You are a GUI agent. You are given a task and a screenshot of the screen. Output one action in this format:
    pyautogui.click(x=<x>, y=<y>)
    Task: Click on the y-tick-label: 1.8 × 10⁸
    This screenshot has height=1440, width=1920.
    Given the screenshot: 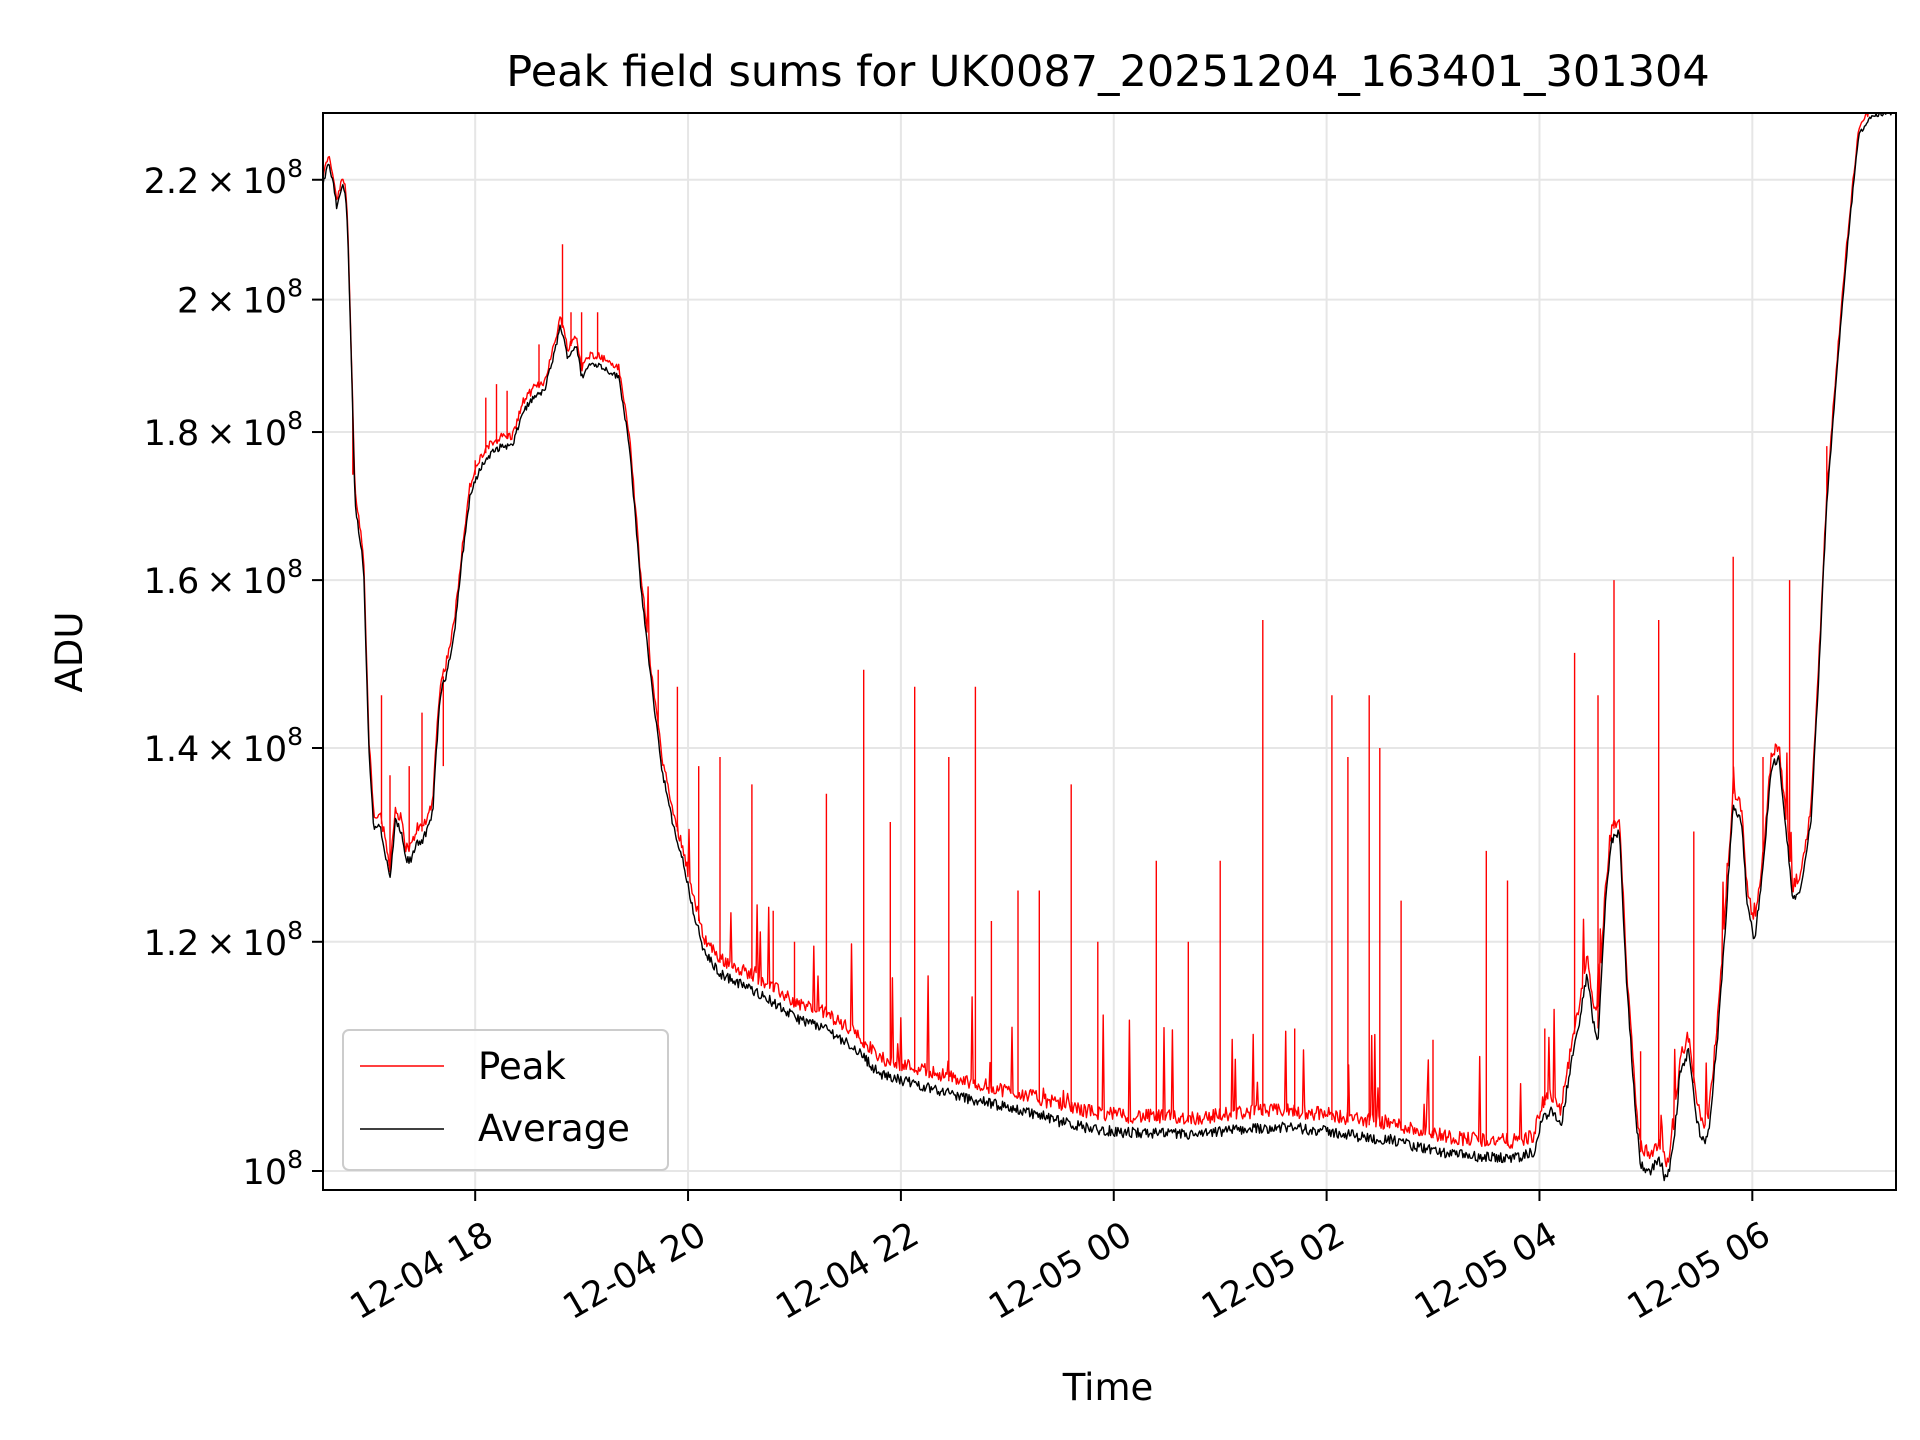 What is the action you would take?
    pyautogui.click(x=223, y=430)
    